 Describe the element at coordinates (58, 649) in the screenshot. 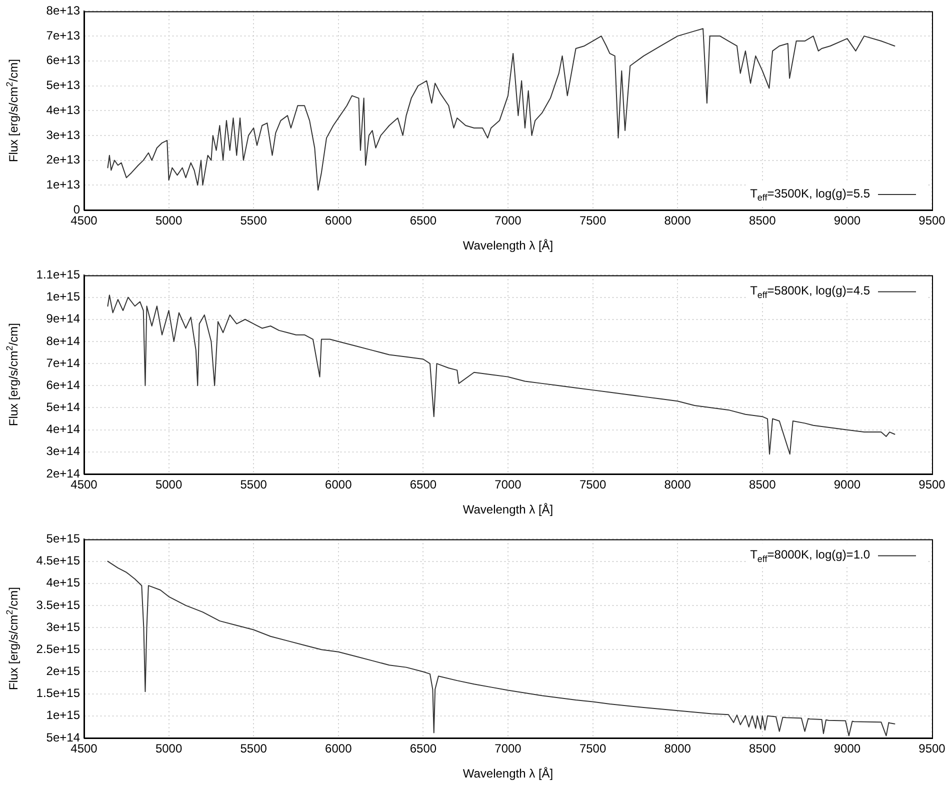

I see `y-tick-label: 2.5e+15` at that location.